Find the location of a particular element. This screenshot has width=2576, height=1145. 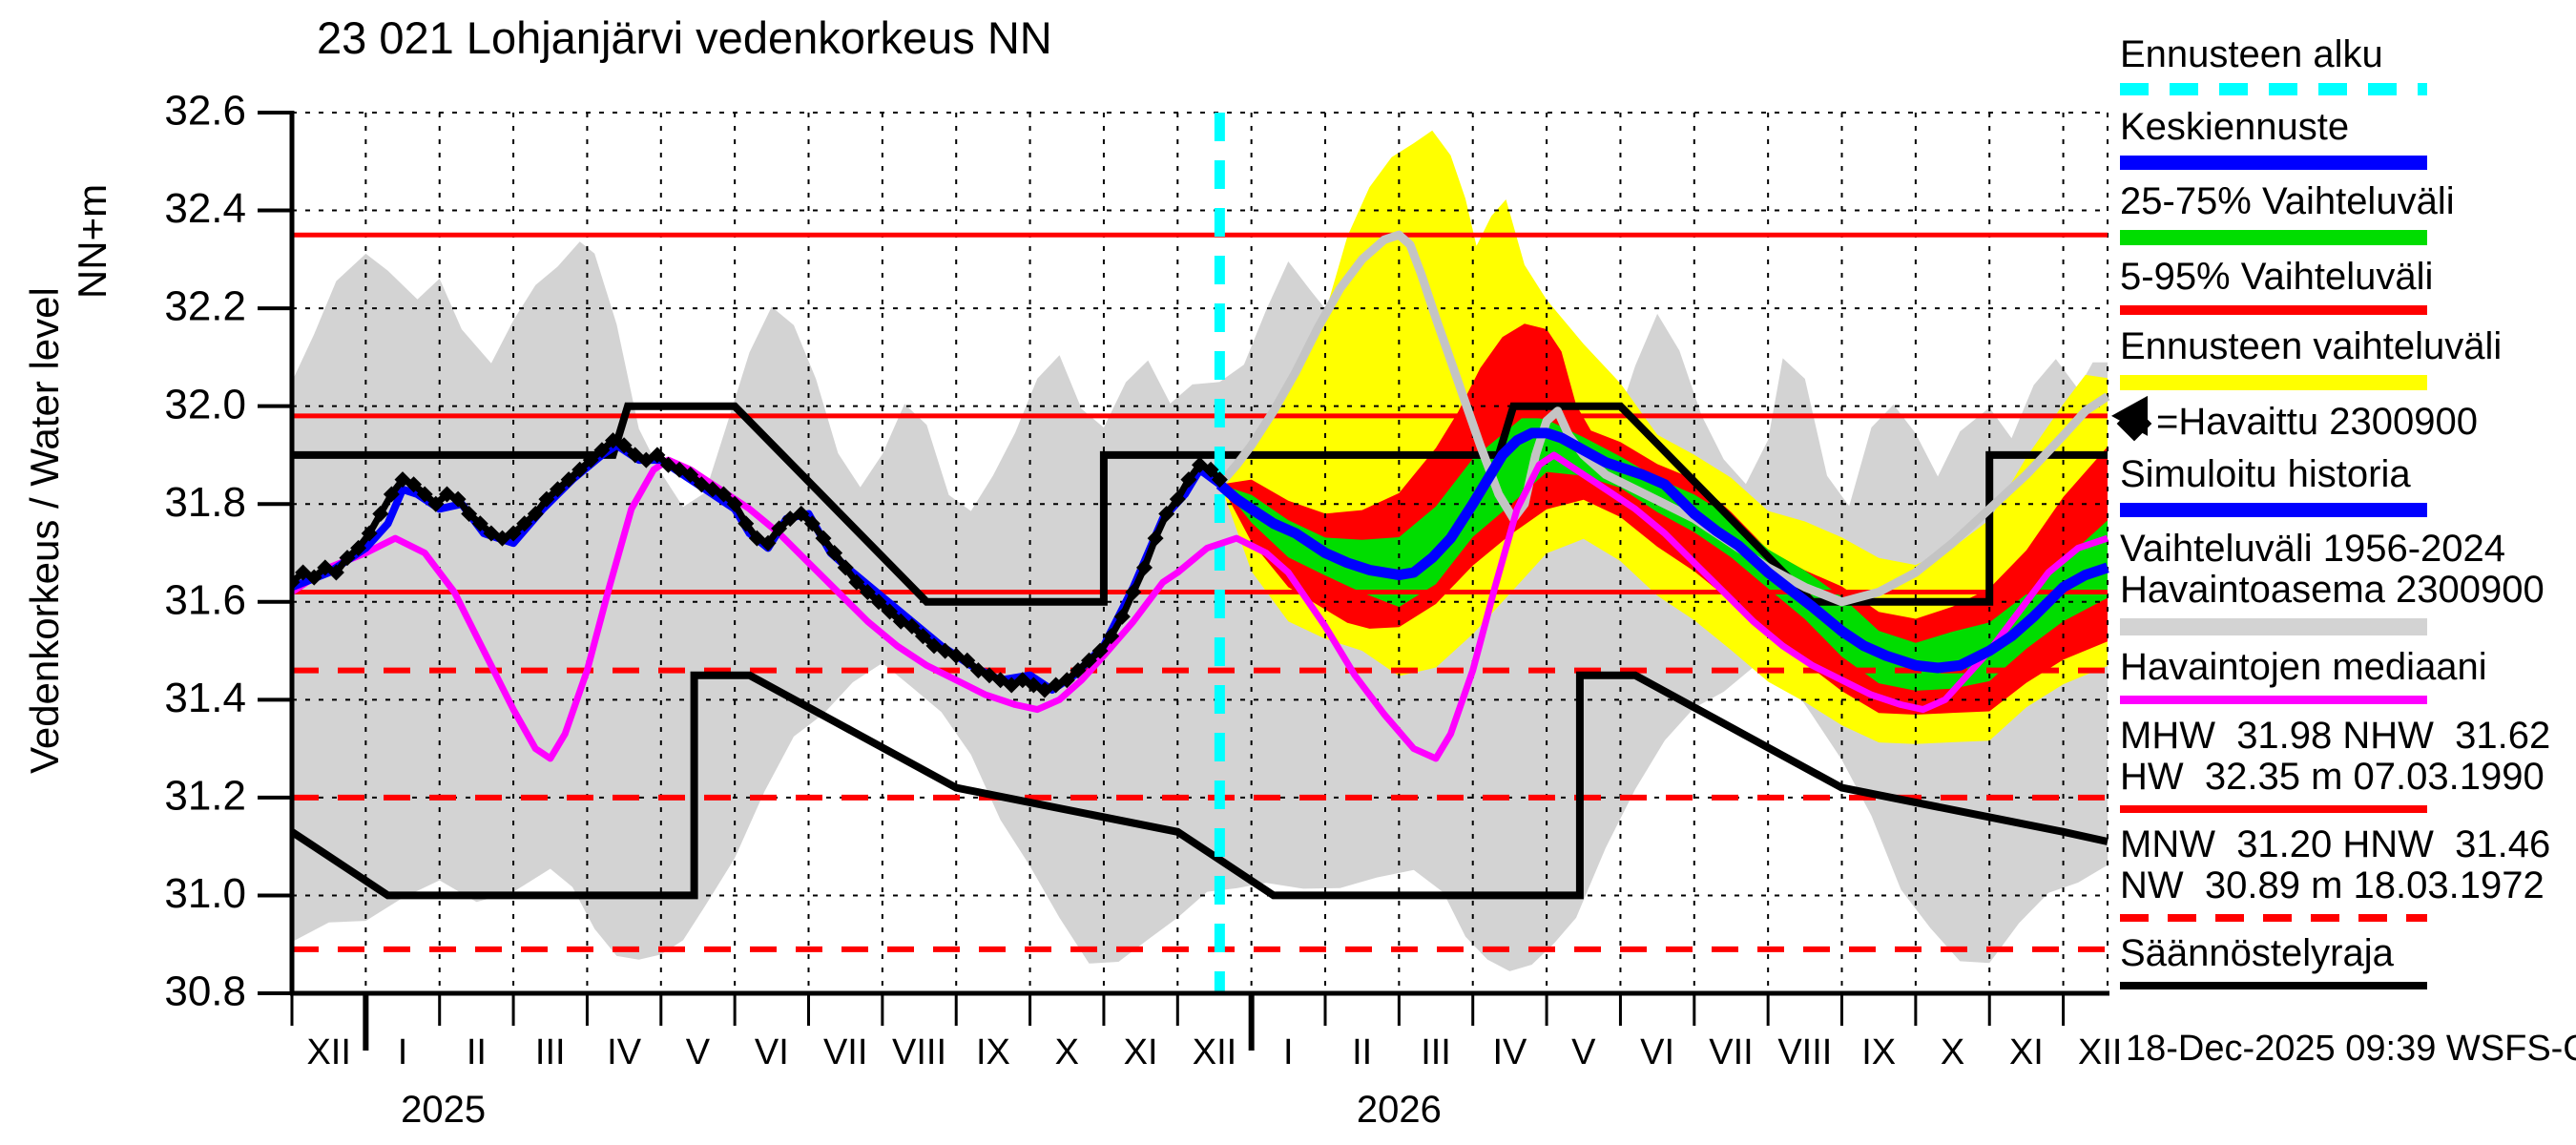

legend-label: Ennusteen alku is located at coordinates (2251, 54).